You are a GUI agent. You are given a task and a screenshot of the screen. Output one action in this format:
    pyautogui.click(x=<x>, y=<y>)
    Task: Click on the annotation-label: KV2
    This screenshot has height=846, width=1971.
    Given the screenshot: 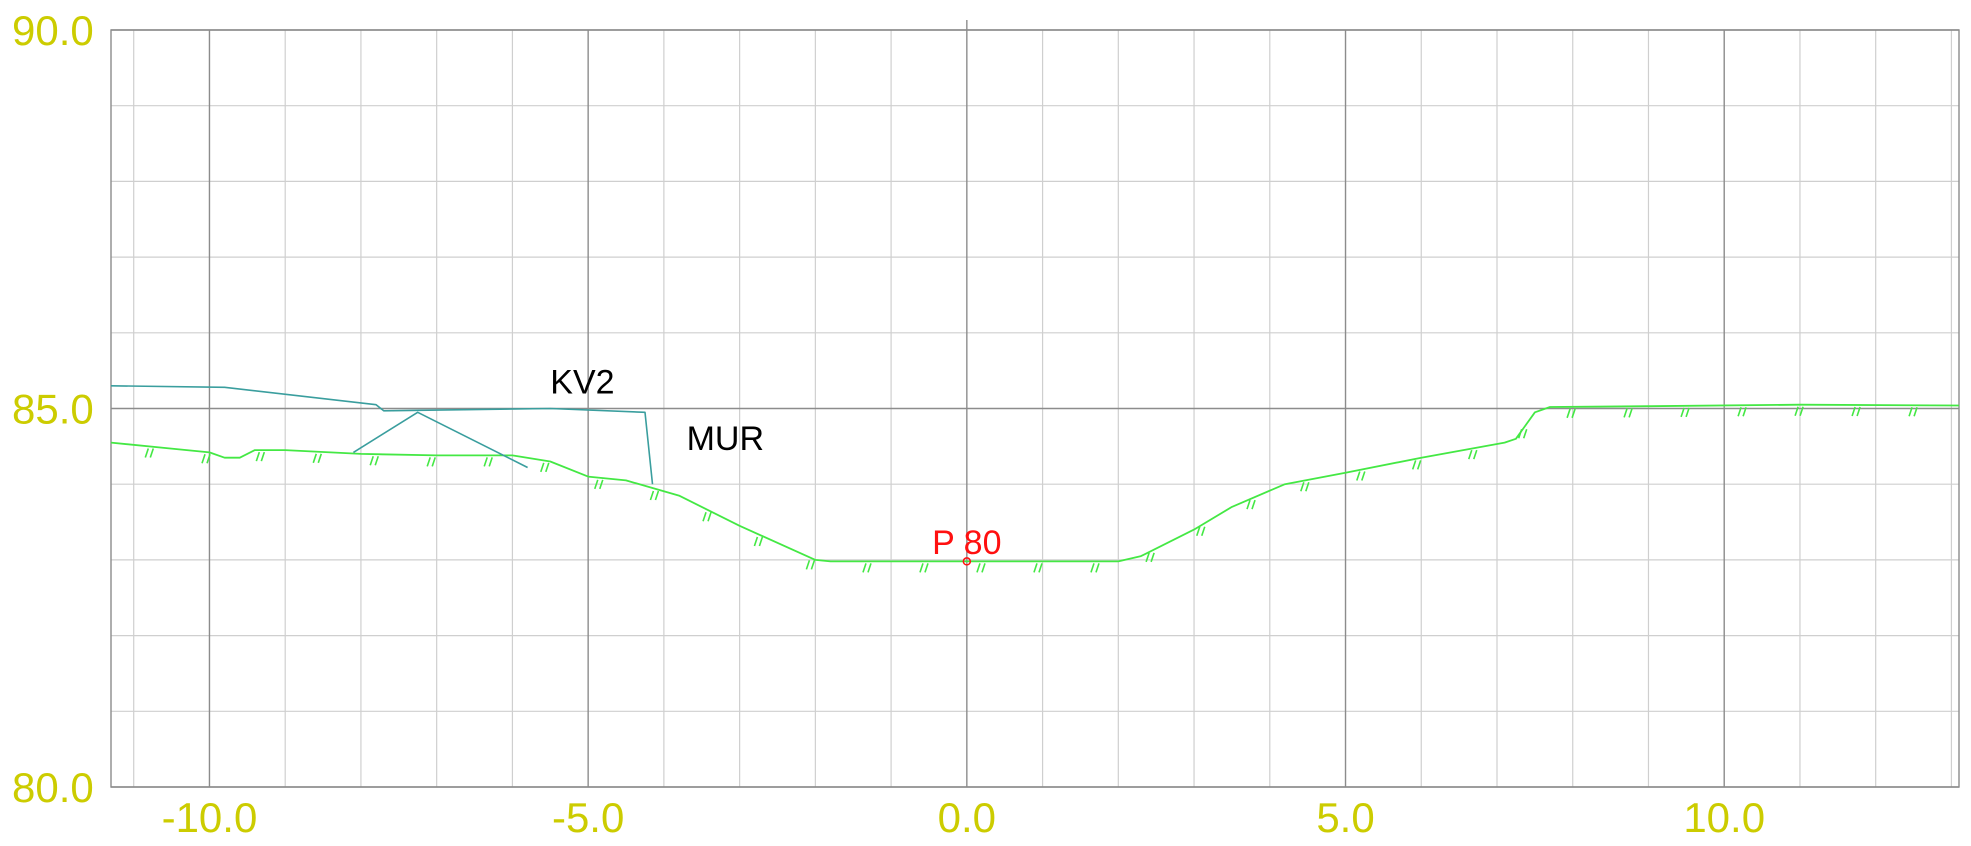 What is the action you would take?
    pyautogui.click(x=582, y=382)
    